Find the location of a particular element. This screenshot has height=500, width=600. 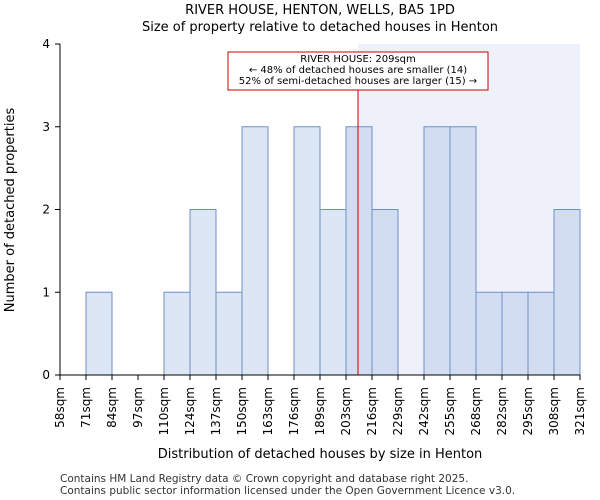

x-tick-label: 308sqm is located at coordinates (554, 411).